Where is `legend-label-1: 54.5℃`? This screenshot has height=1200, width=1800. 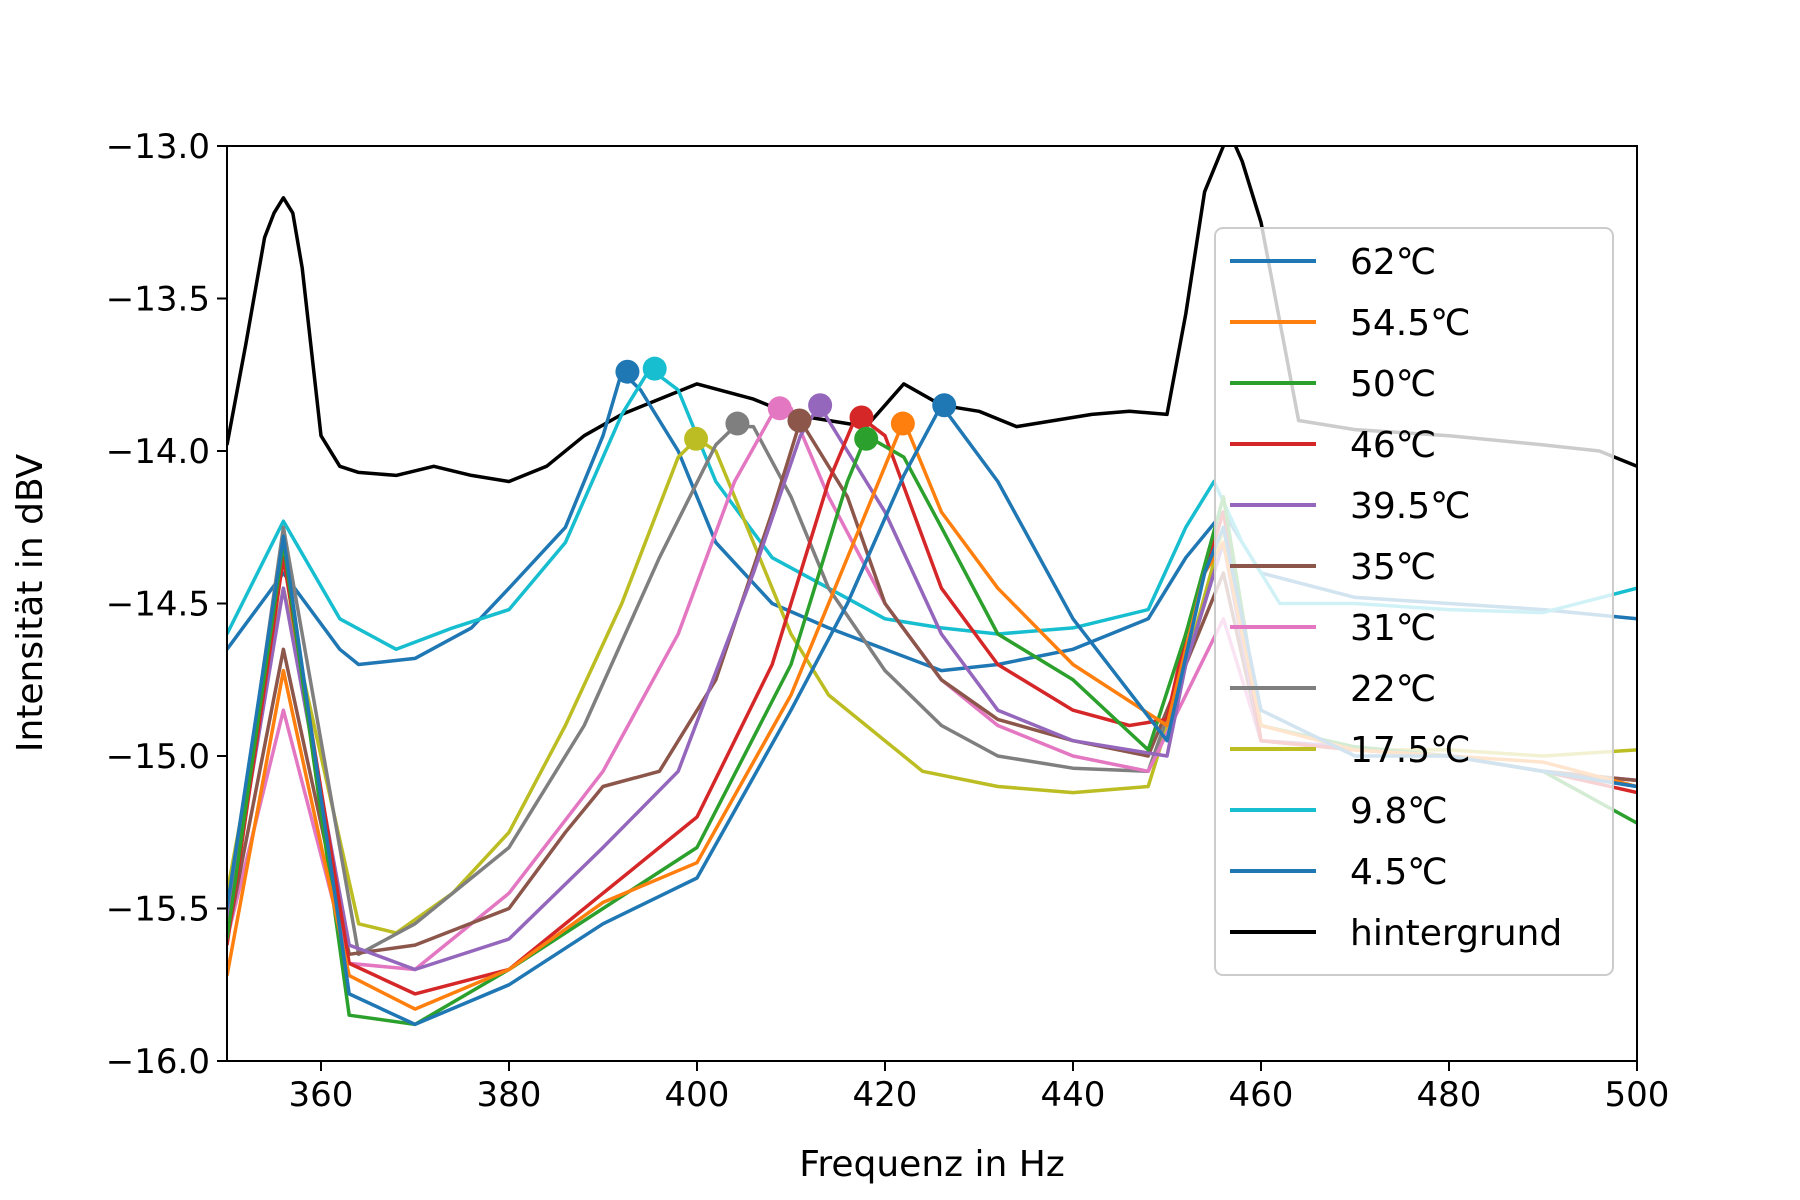
legend-label-1: 54.5℃ is located at coordinates (1410, 323).